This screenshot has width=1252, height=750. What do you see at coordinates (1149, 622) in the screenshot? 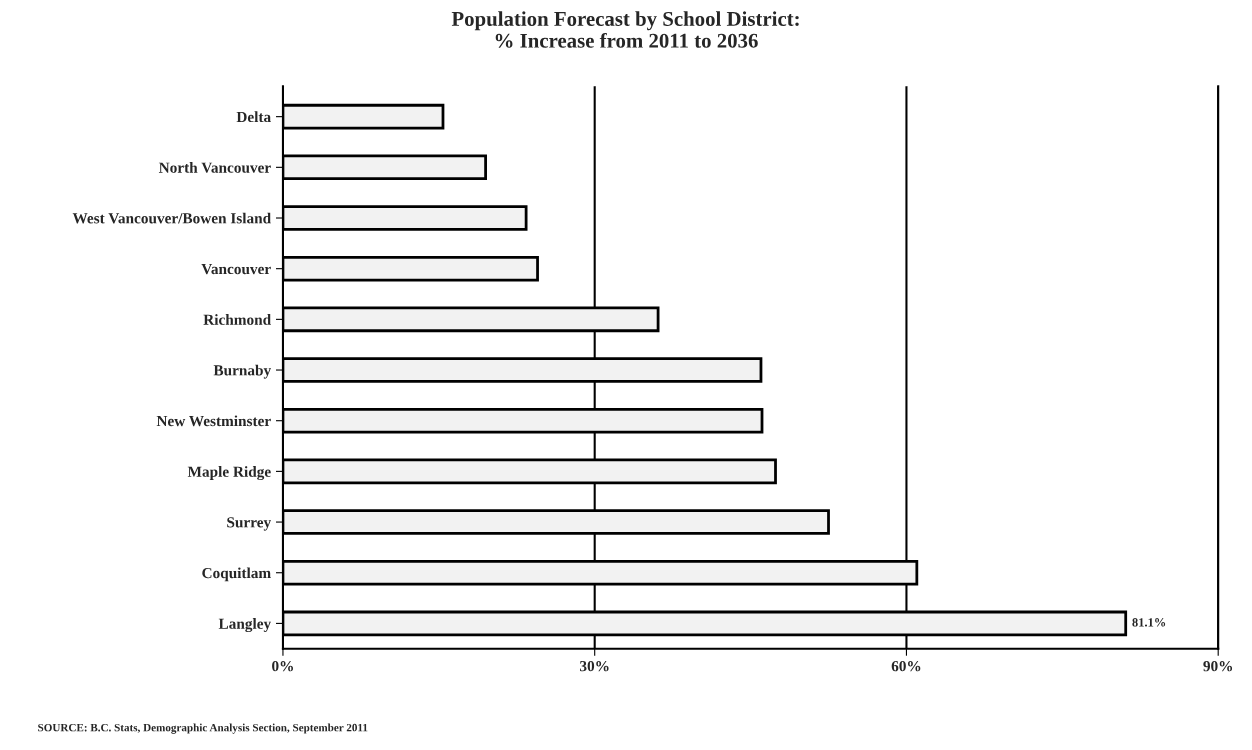
I see `data-label: 81.1%` at bounding box center [1149, 622].